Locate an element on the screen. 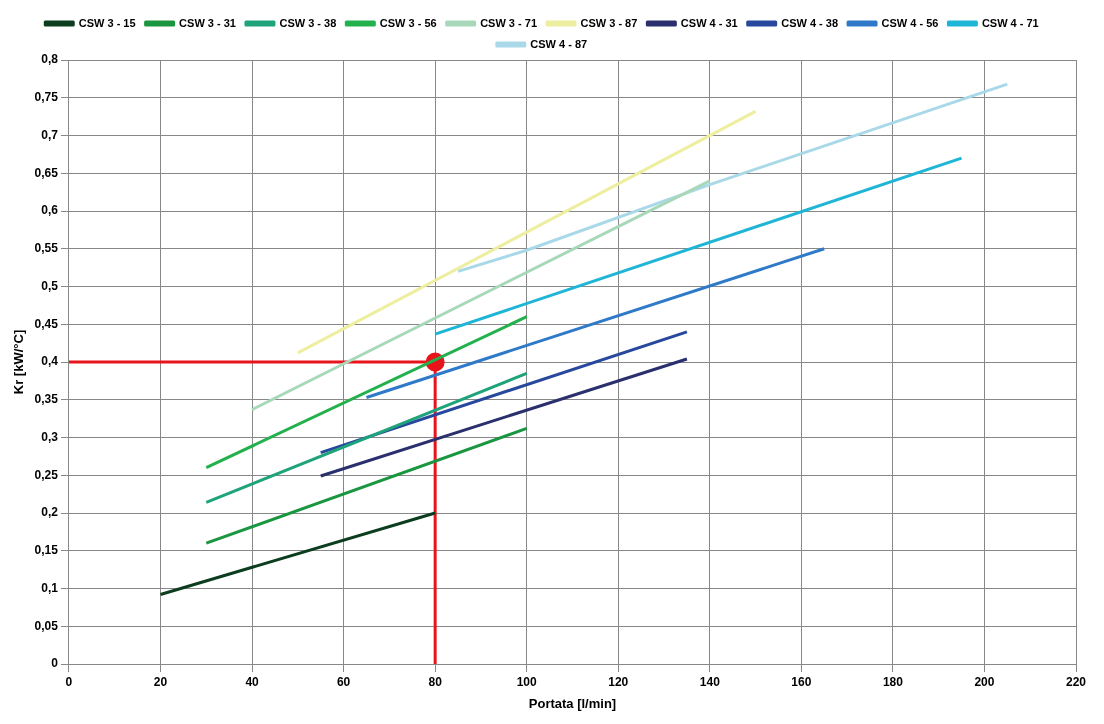 The height and width of the screenshot is (724, 1104). y-tick-label: 0,7 is located at coordinates (50, 134).